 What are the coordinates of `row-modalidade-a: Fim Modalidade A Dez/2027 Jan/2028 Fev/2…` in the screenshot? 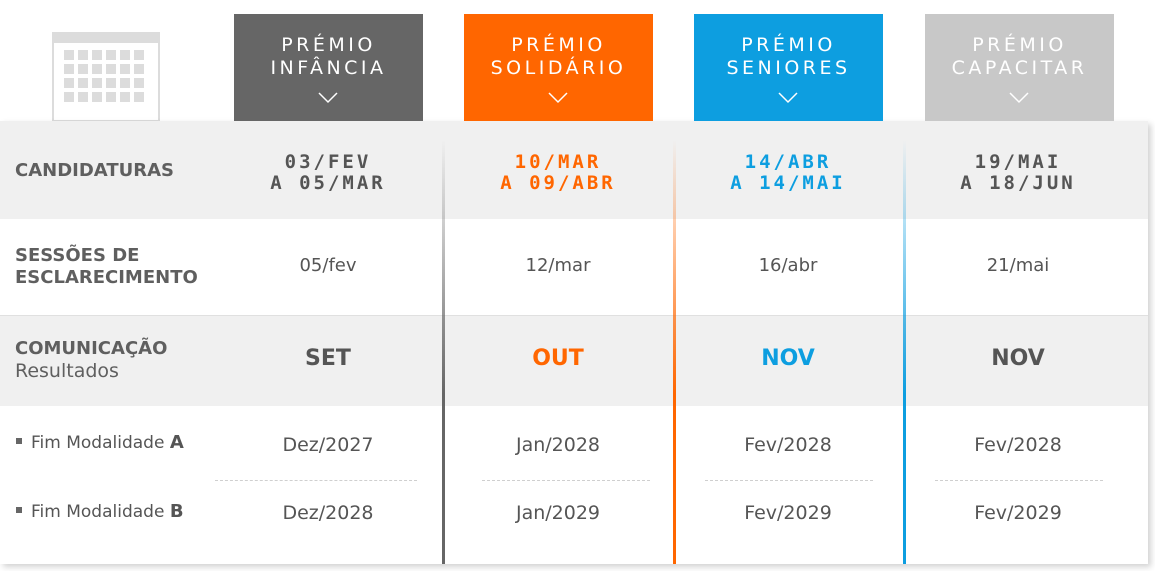 It's located at (574, 441).